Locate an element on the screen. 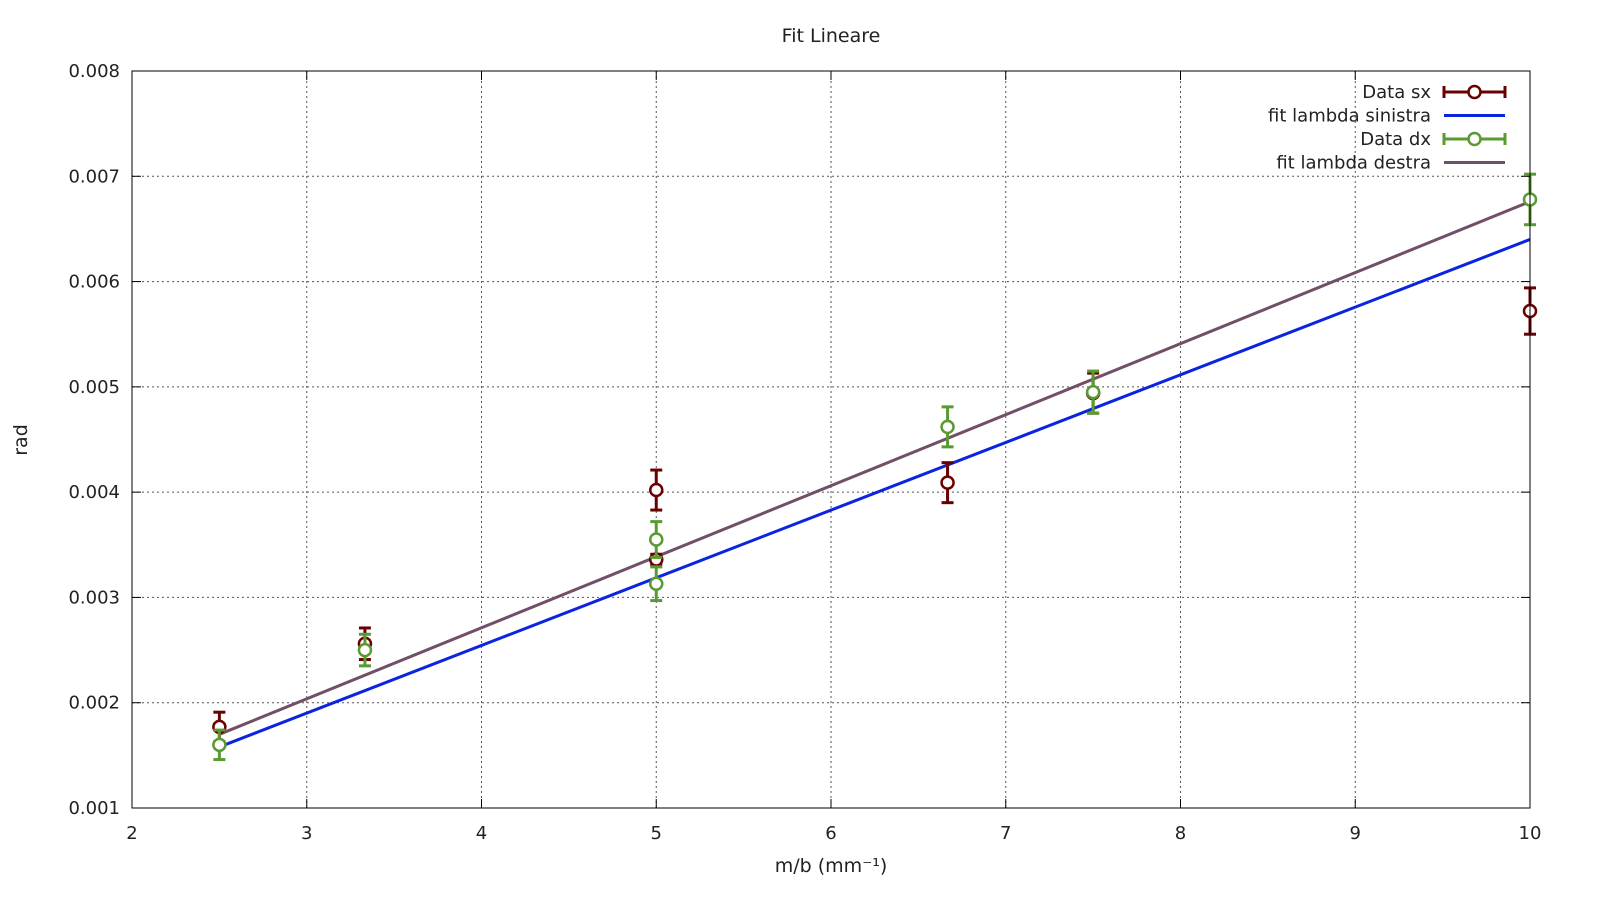  x-tick-label: 2 is located at coordinates (131, 833).